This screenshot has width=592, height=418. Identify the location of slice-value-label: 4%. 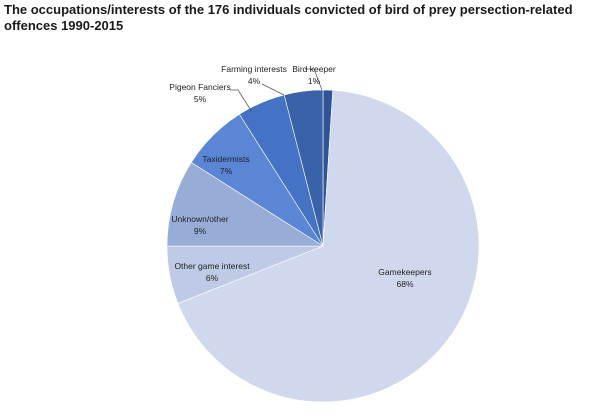
(254, 81).